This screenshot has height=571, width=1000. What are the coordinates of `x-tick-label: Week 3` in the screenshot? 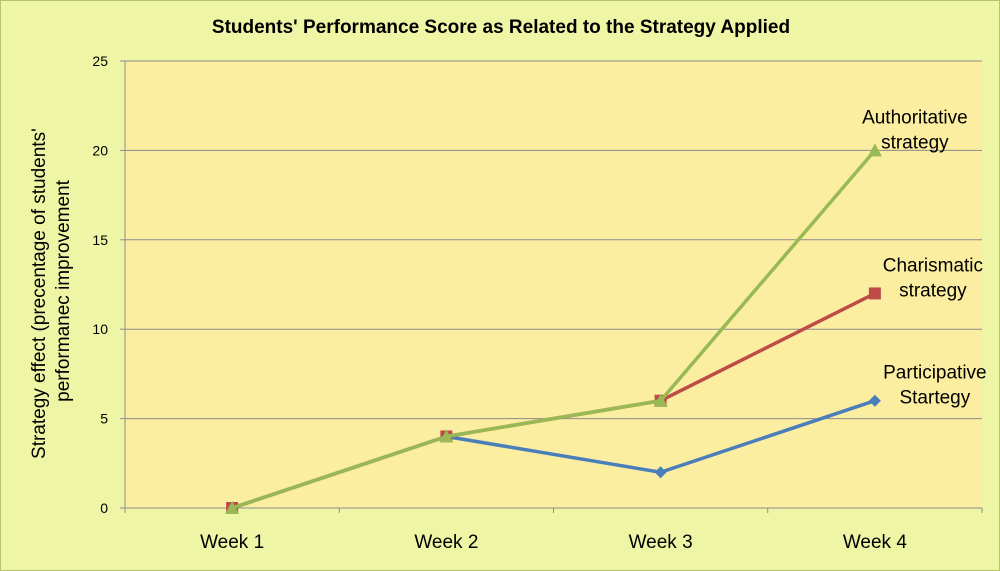 It's located at (661, 542).